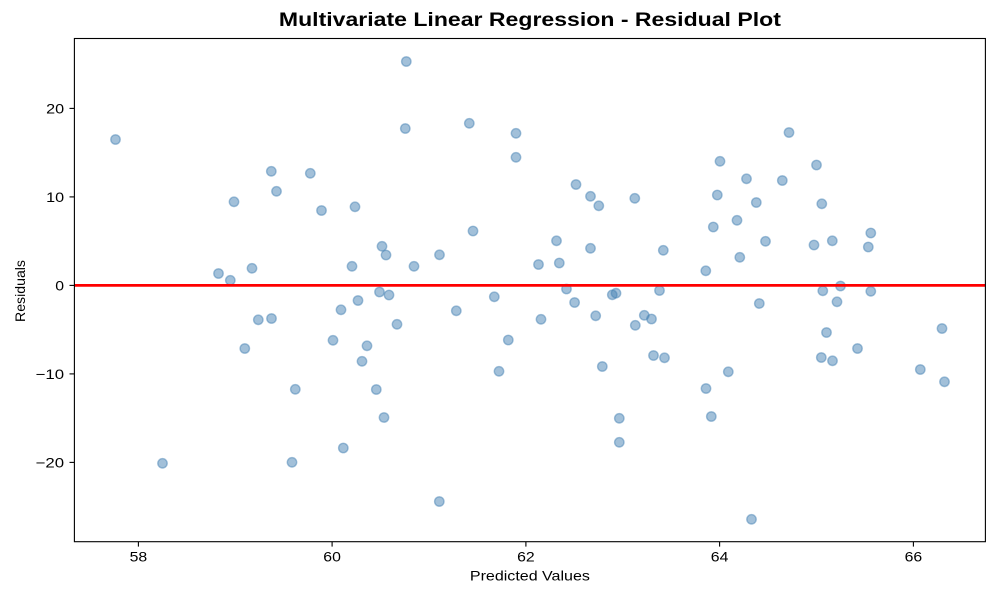 Image resolution: width=1000 pixels, height=600 pixels. What do you see at coordinates (55, 109) in the screenshot?
I see `svg-text: 20` at bounding box center [55, 109].